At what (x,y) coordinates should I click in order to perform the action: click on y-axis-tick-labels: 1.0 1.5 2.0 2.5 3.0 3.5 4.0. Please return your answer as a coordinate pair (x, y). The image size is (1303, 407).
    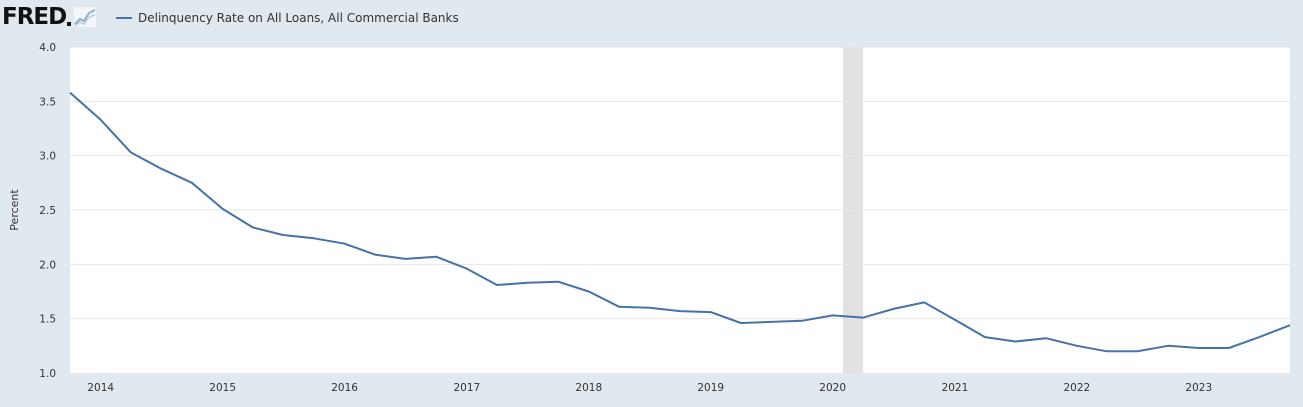
    Looking at the image, I should click on (47, 211).